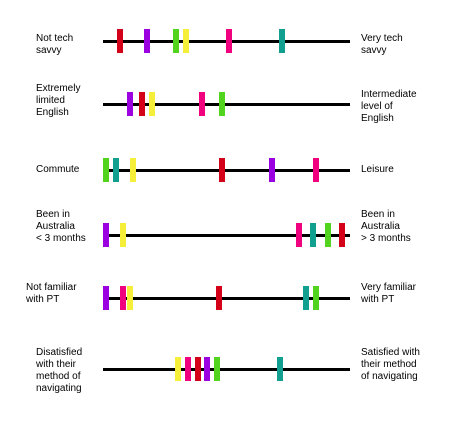 This screenshot has height=429, width=465. I want to click on left-label: Not familiar with PT, so click(51, 293).